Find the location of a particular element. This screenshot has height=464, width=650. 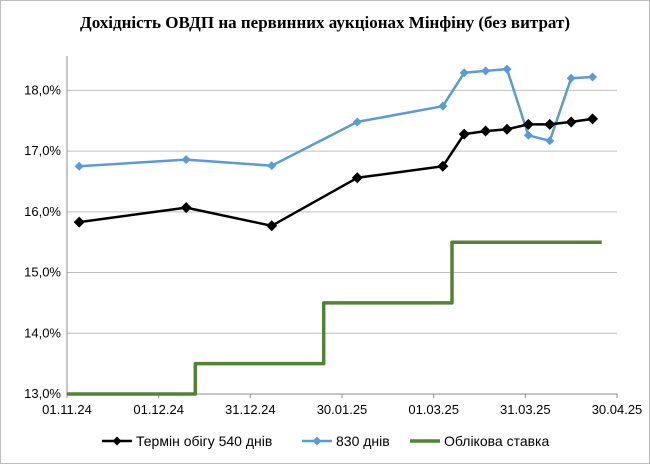

y-axis-ticks: 13,0% 14,0% 15,0% 16,0% 17,0% 18,0% is located at coordinates (42, 241).